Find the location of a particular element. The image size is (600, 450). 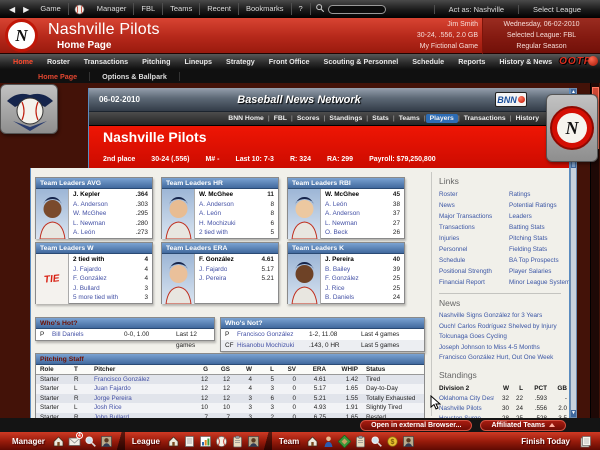

sidebar-link: Injuries is located at coordinates (449, 238).